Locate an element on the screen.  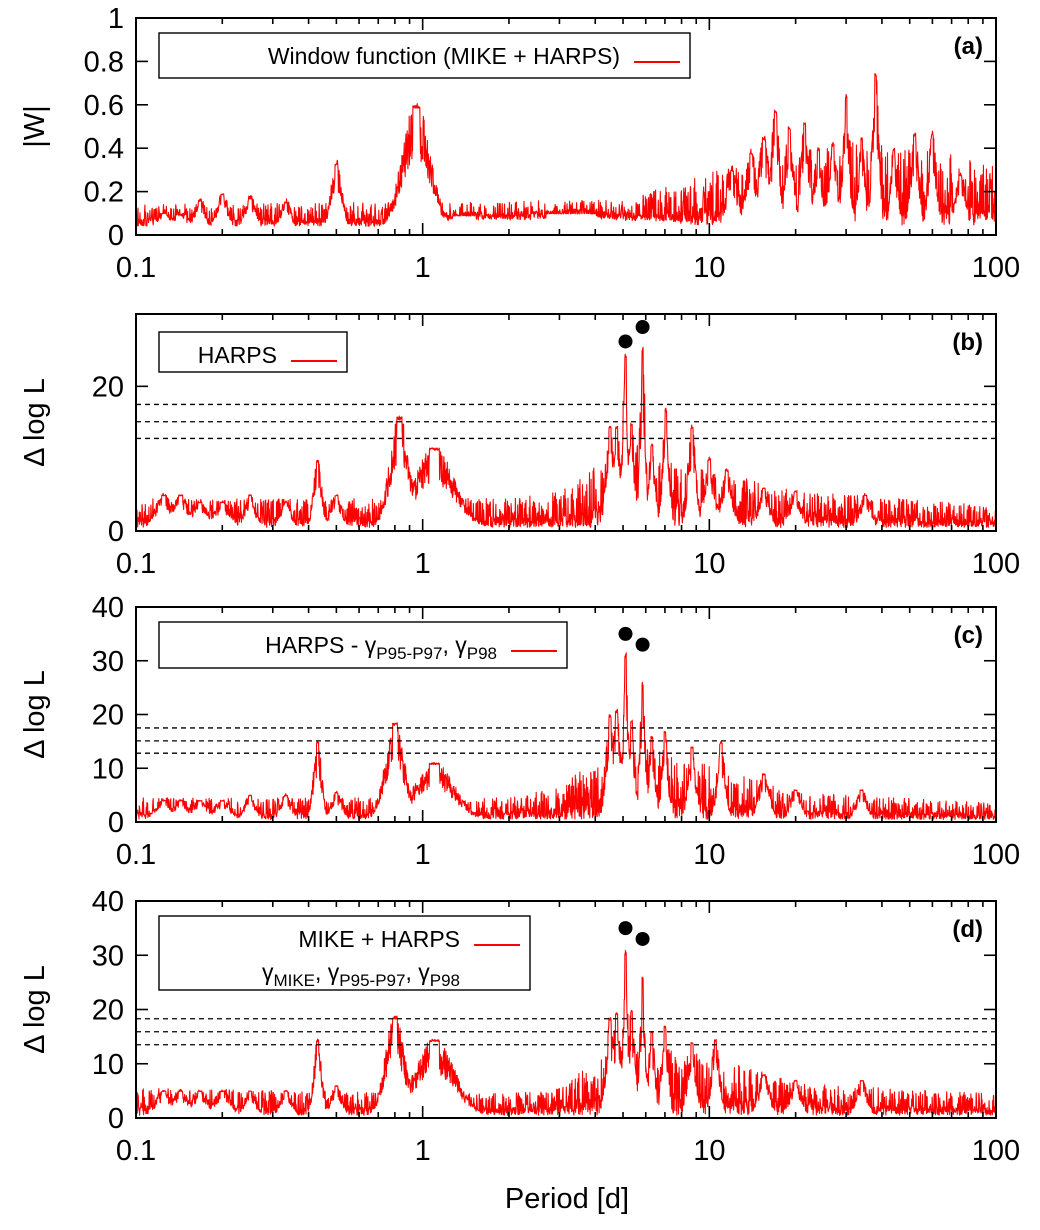
legend-entry: MIKE + HARPS is located at coordinates (379, 939).